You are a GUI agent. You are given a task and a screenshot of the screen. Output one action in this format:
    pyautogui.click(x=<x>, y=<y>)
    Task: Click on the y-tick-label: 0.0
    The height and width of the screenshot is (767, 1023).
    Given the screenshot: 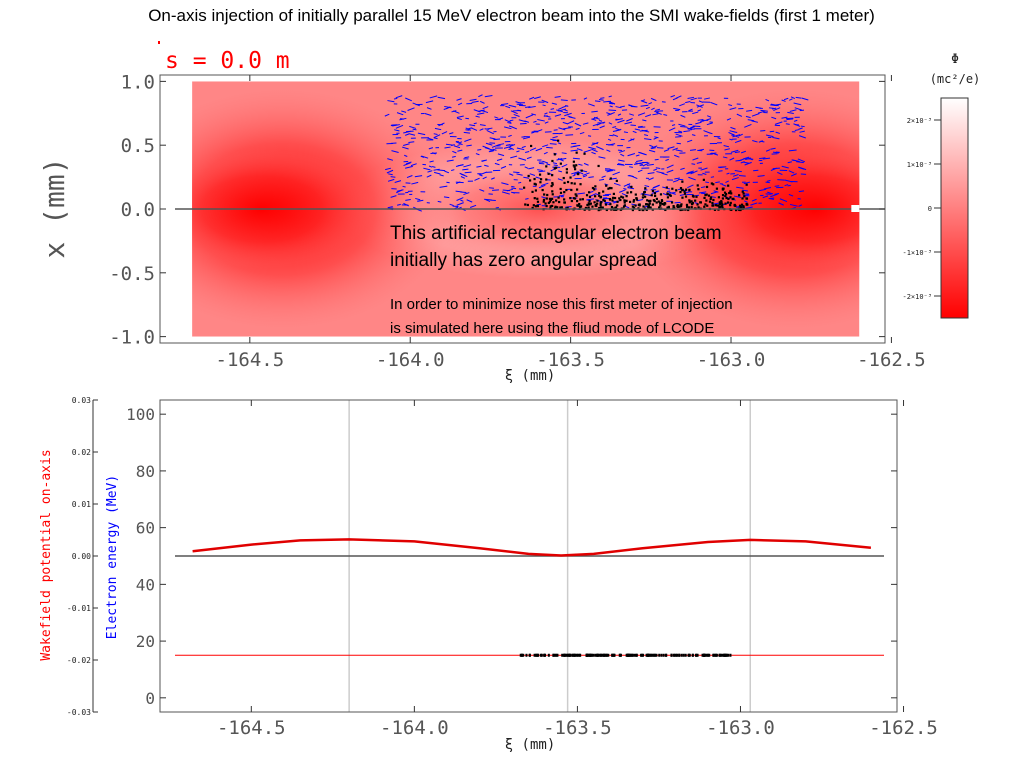 What is the action you would take?
    pyautogui.click(x=138, y=210)
    